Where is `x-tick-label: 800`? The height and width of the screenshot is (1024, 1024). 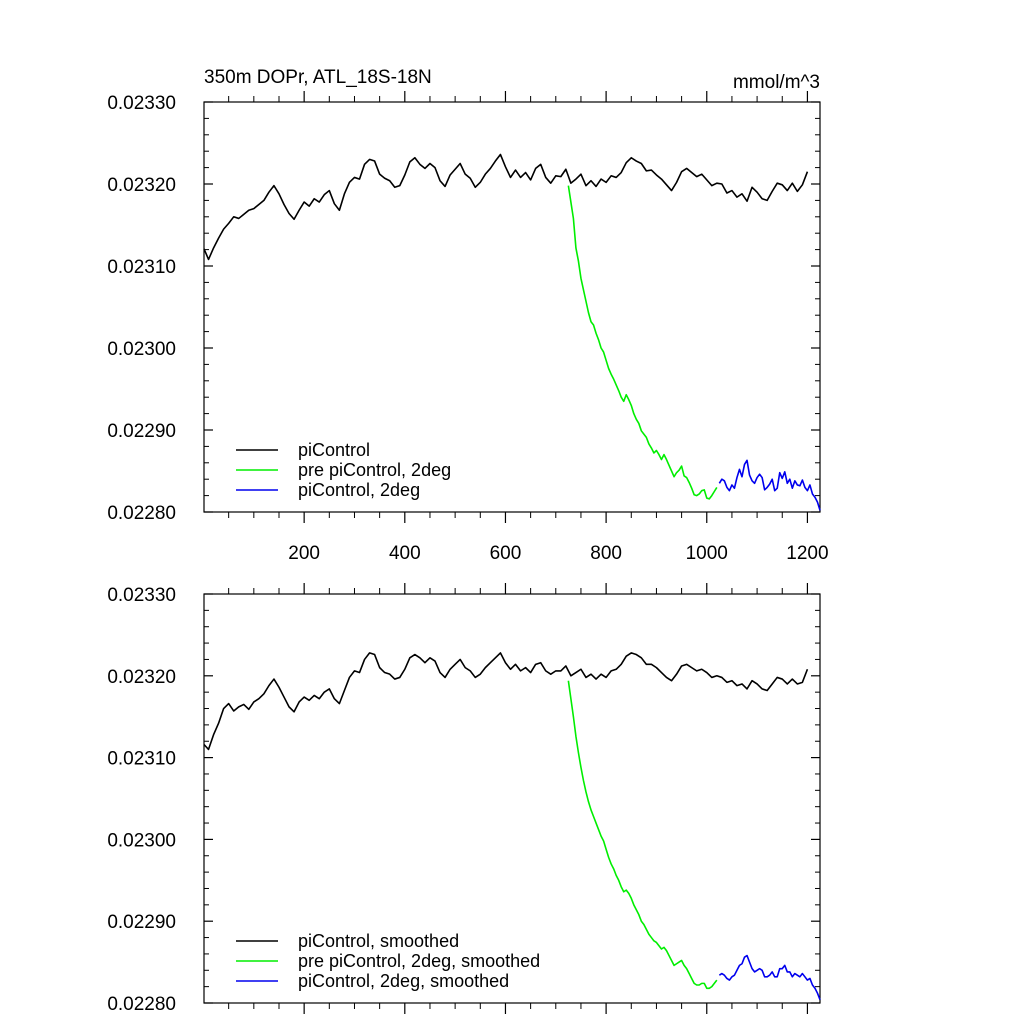
x-tick-label: 800 is located at coordinates (606, 553).